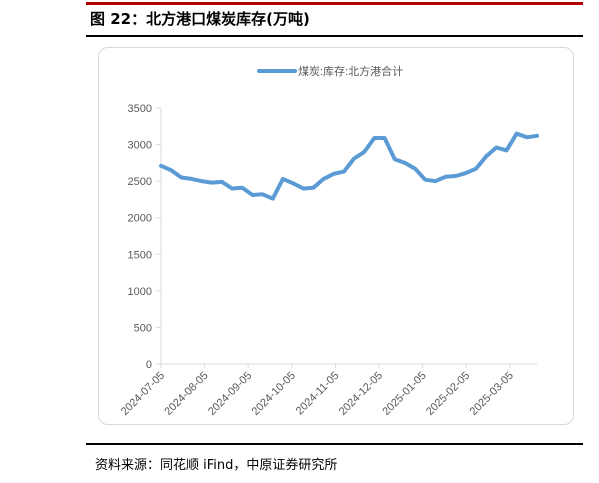 The width and height of the screenshot is (599, 483). What do you see at coordinates (334, 444) in the screenshot?
I see `bottom-divider` at bounding box center [334, 444].